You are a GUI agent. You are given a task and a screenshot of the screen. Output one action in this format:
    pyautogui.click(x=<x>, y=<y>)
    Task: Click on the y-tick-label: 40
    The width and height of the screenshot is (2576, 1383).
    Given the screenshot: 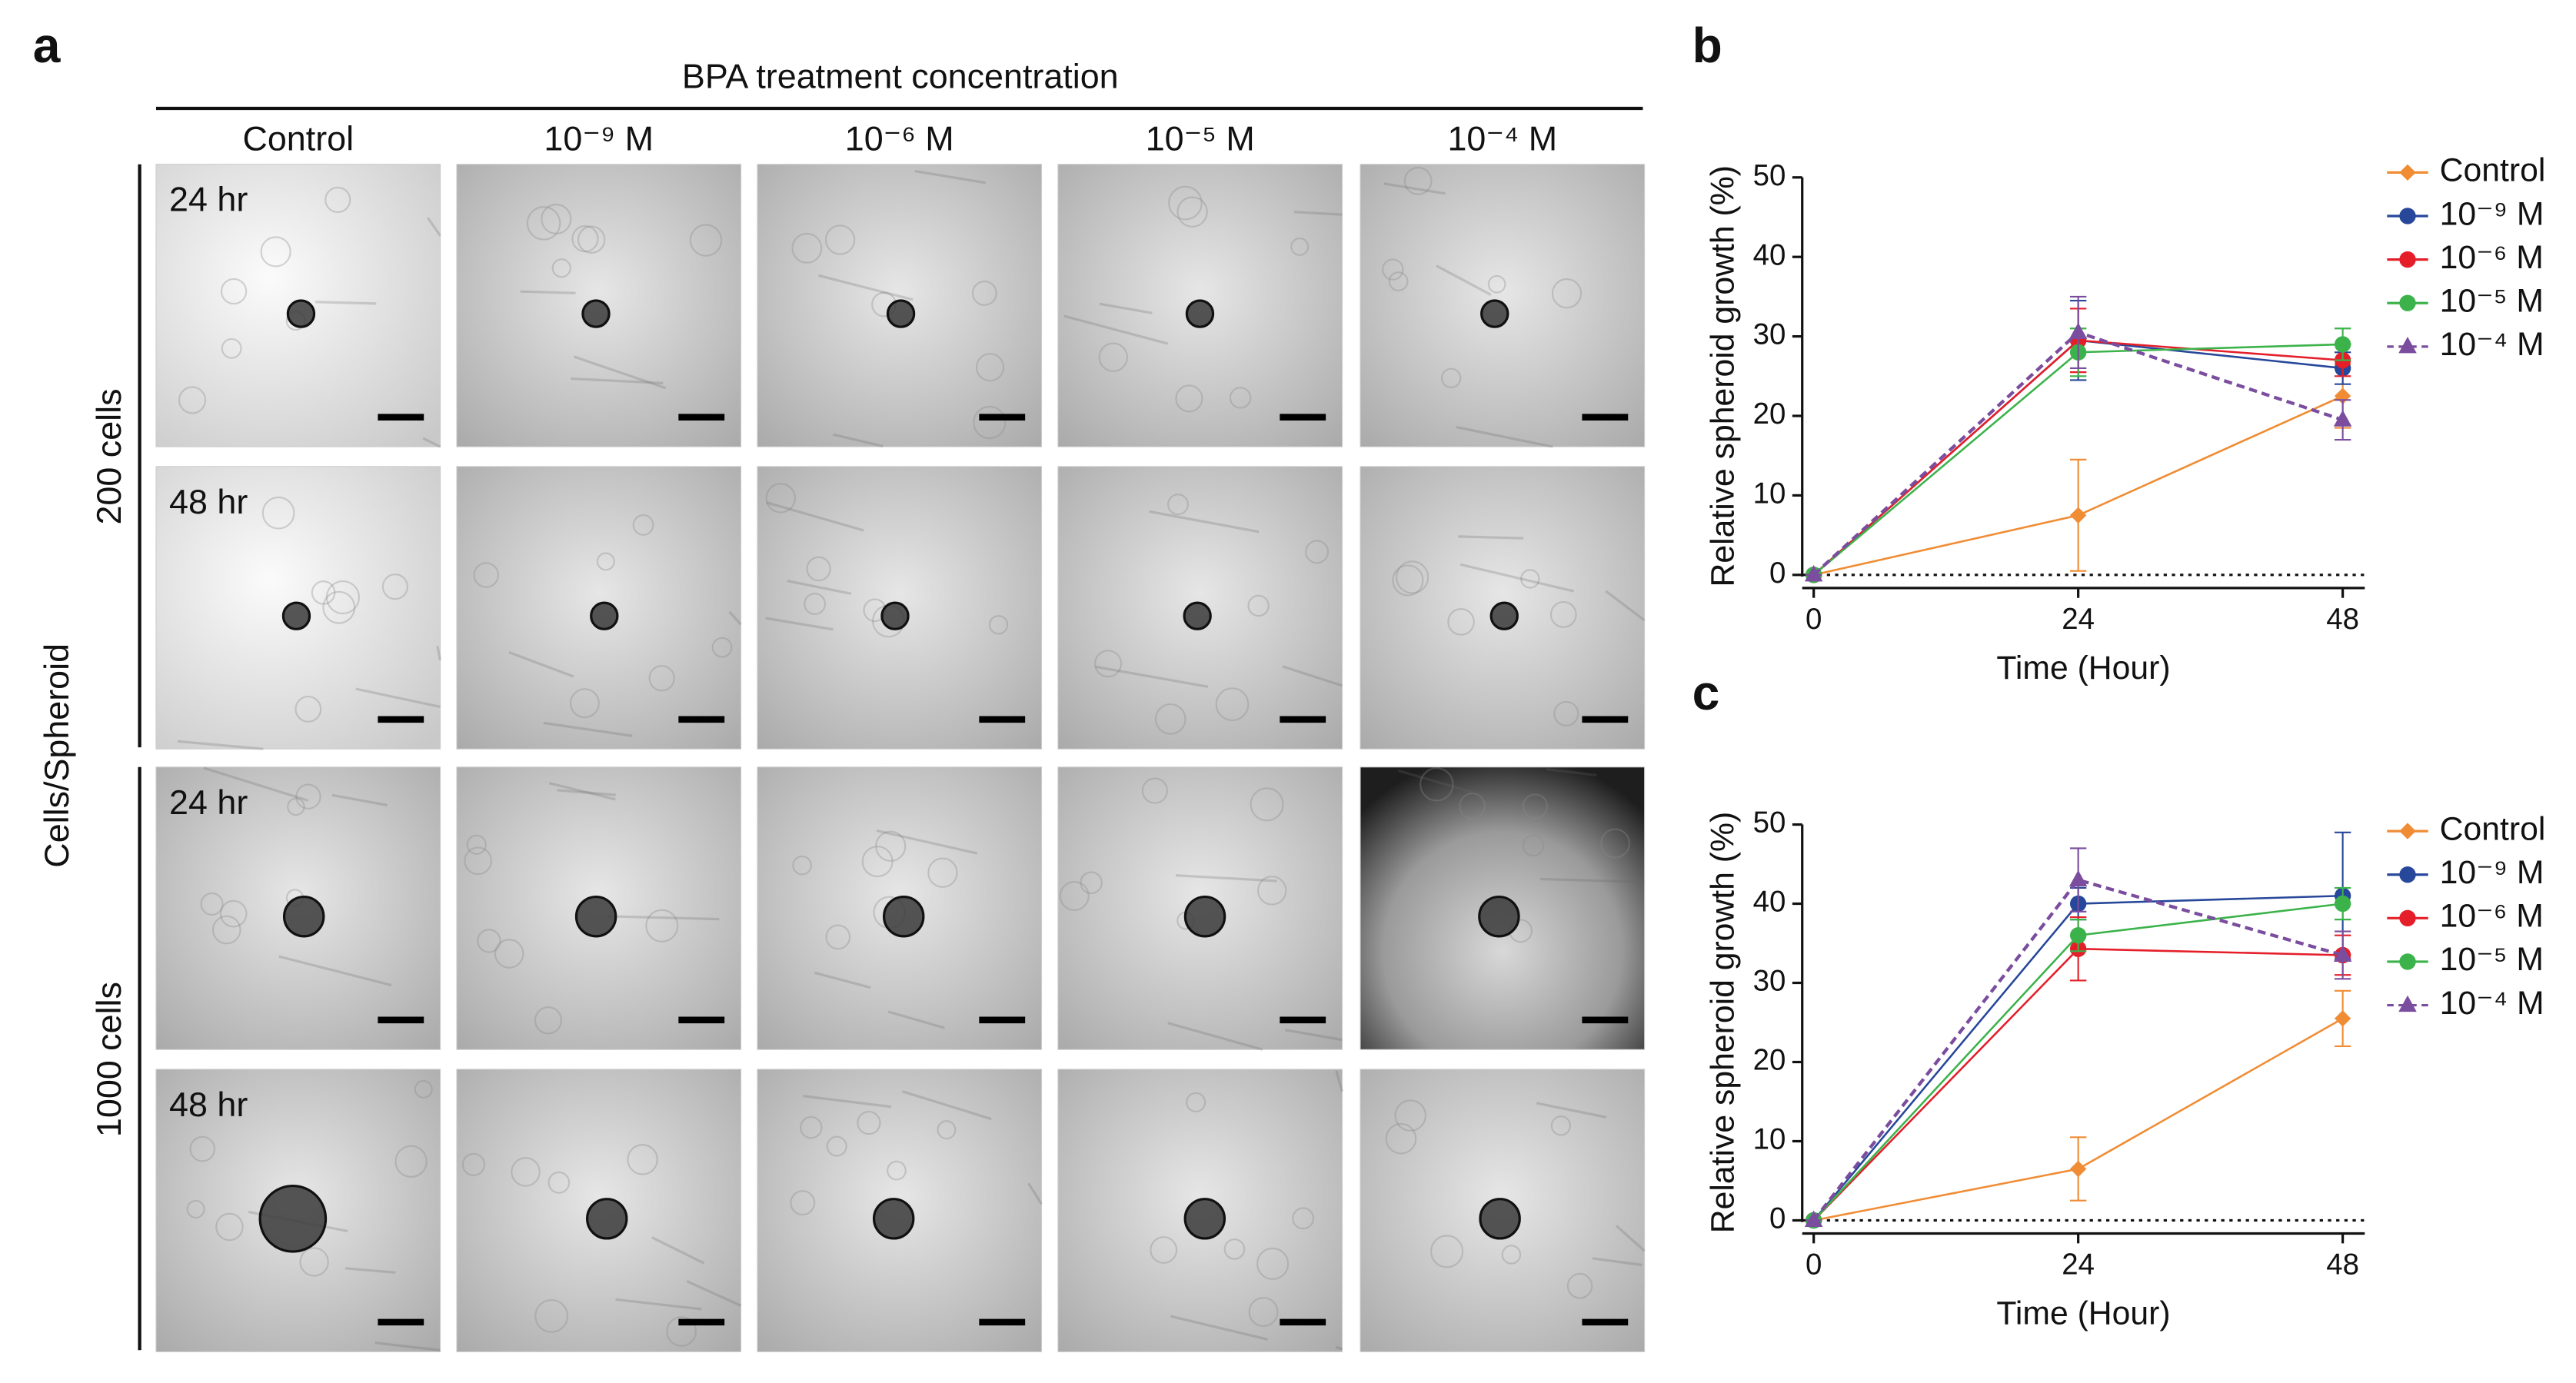 What is the action you would take?
    pyautogui.click(x=1769, y=255)
    